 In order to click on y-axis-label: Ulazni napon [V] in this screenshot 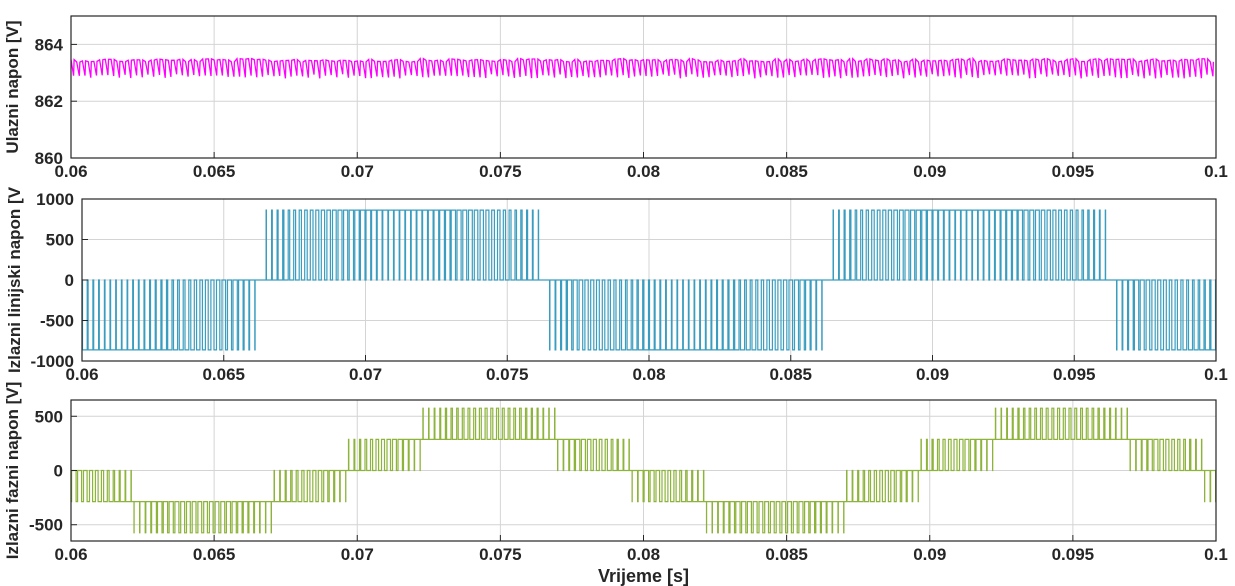, I will do `click(12, 86)`.